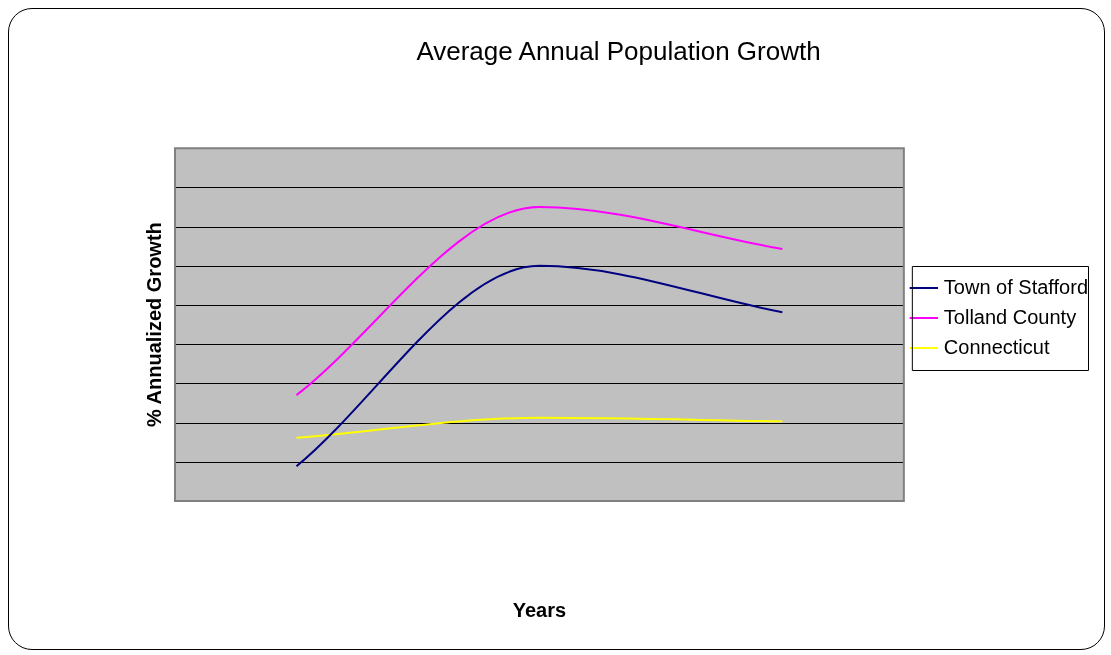  Describe the element at coordinates (996, 346) in the screenshot. I see `legend-label: Connecticut` at that location.